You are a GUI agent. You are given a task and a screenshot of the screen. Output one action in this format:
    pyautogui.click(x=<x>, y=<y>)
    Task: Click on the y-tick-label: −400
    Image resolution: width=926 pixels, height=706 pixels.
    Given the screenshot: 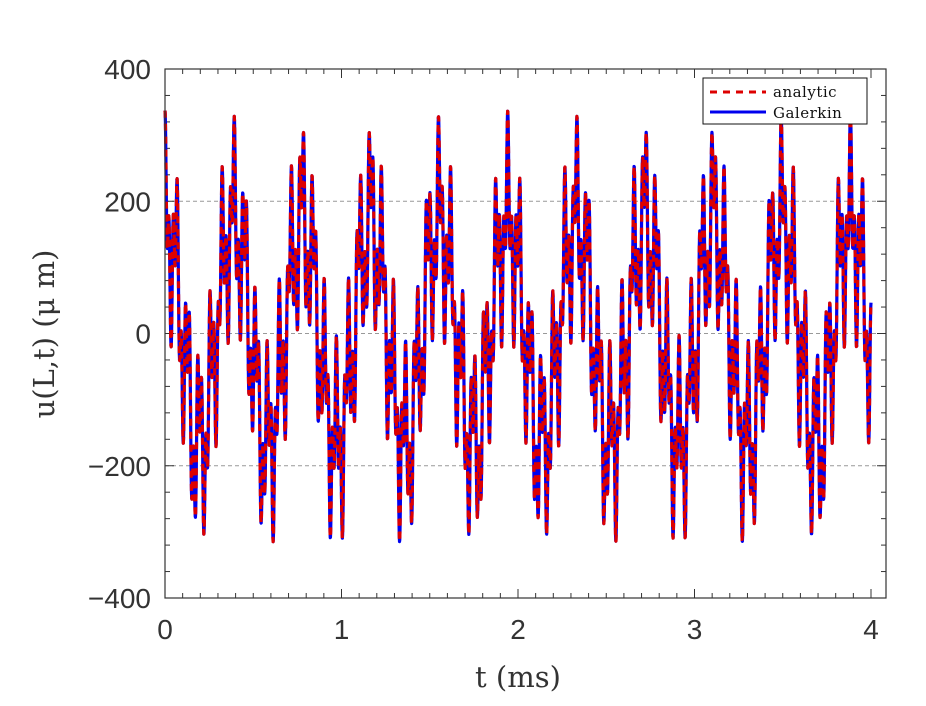 What is the action you would take?
    pyautogui.click(x=119, y=598)
    